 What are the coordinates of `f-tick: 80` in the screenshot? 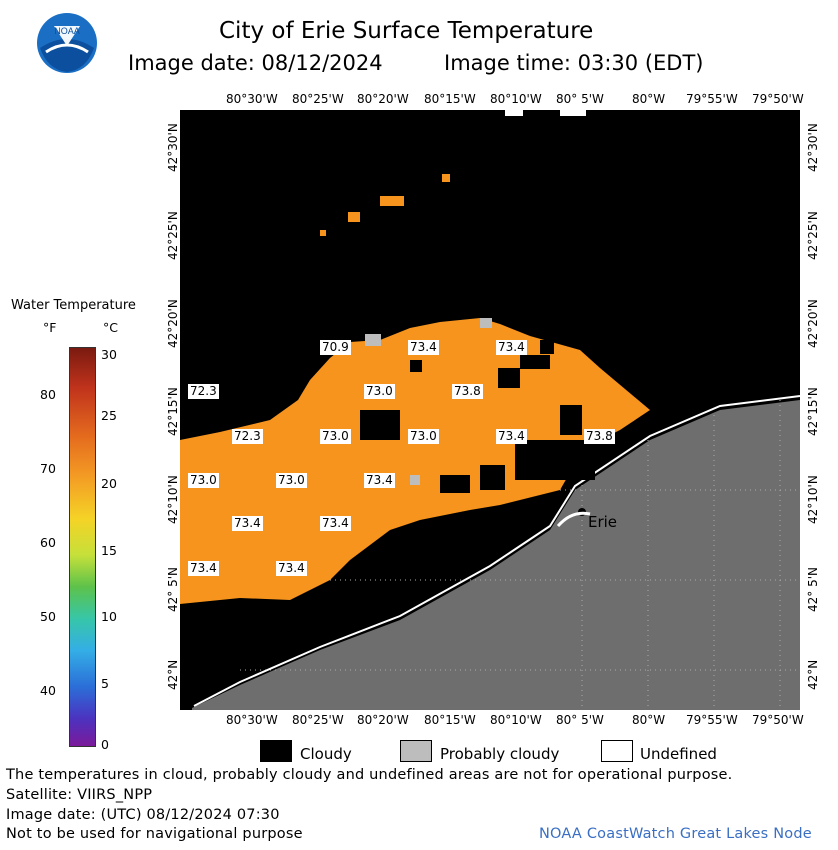 It's located at (48, 394).